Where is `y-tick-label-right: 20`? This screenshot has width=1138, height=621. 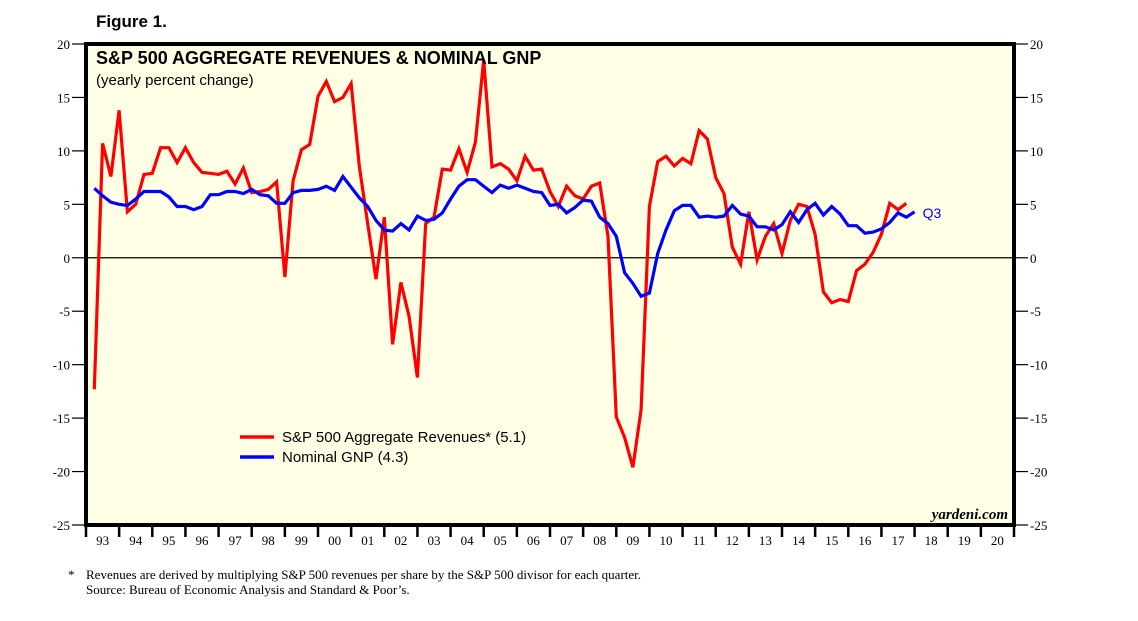 y-tick-label-right: 20 is located at coordinates (1036, 44).